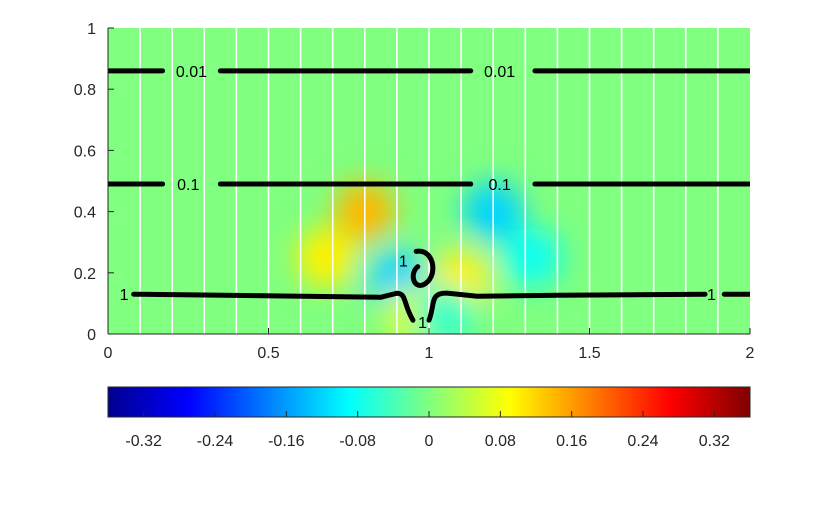 Image resolution: width=830 pixels, height=508 pixels. I want to click on colorbar-tick-label: 0.24, so click(642, 441).